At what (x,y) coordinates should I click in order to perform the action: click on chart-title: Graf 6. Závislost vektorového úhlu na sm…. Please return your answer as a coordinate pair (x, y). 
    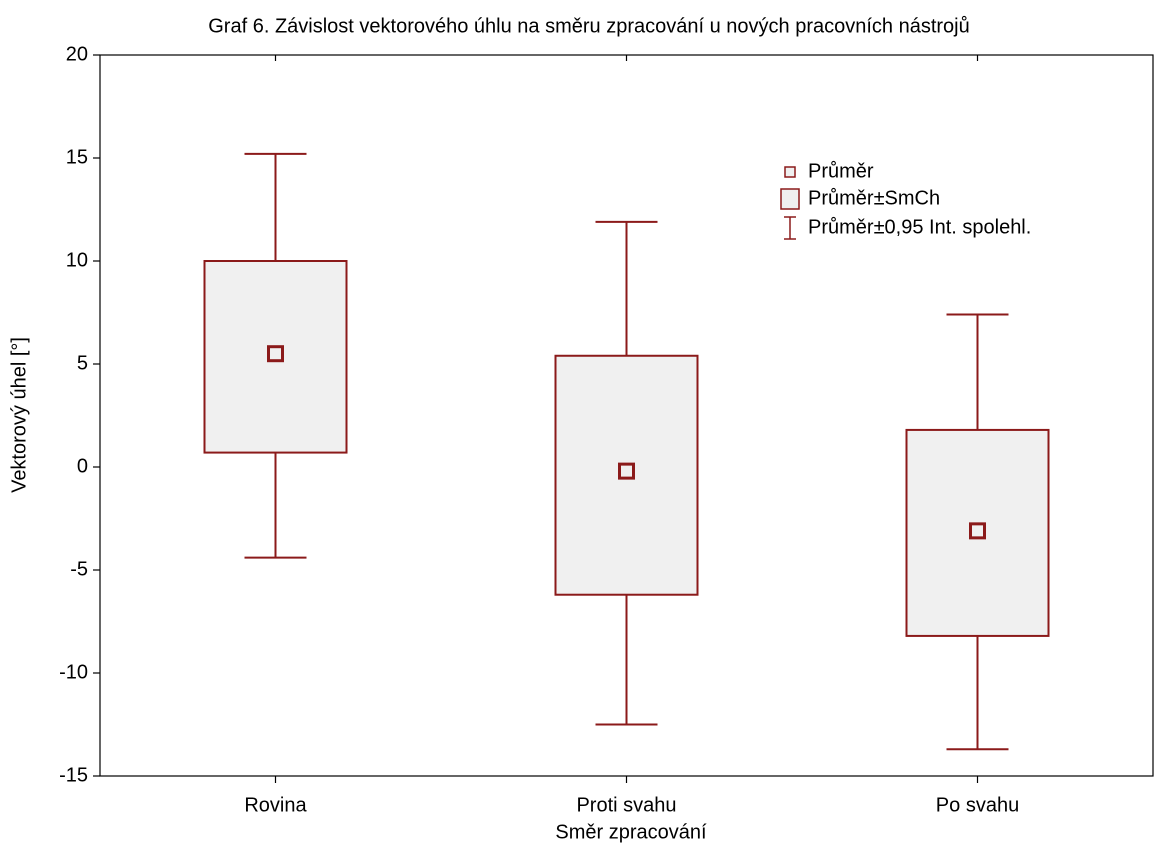
    Looking at the image, I should click on (589, 26).